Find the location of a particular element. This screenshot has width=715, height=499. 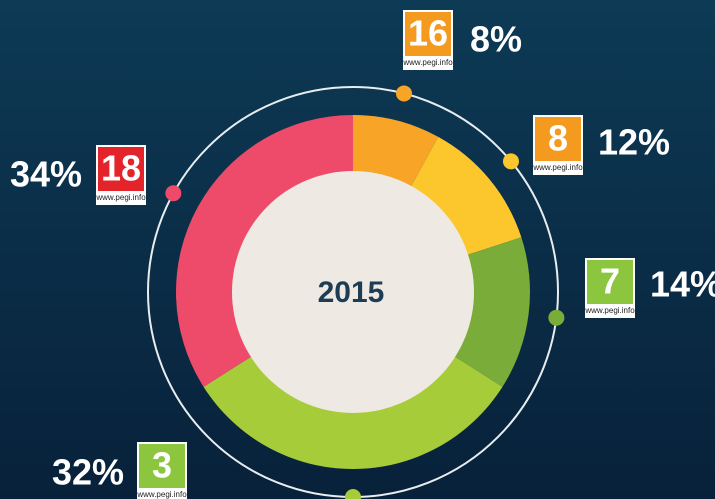

badge-number: 3 is located at coordinates (162, 465).